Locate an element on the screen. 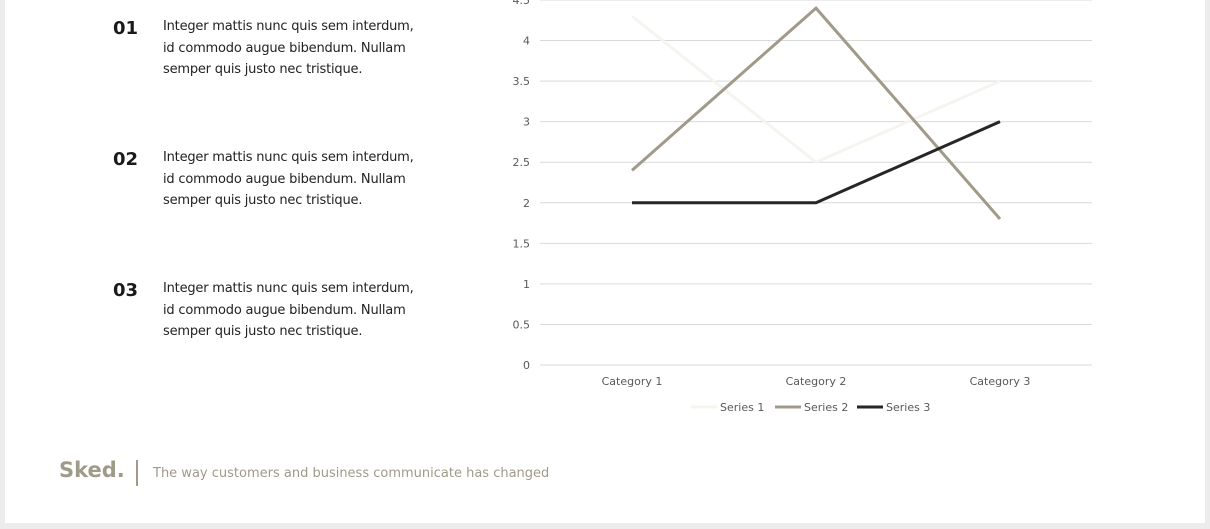 This screenshot has height=529, width=1210. legend-label: Series 2 is located at coordinates (826, 407).